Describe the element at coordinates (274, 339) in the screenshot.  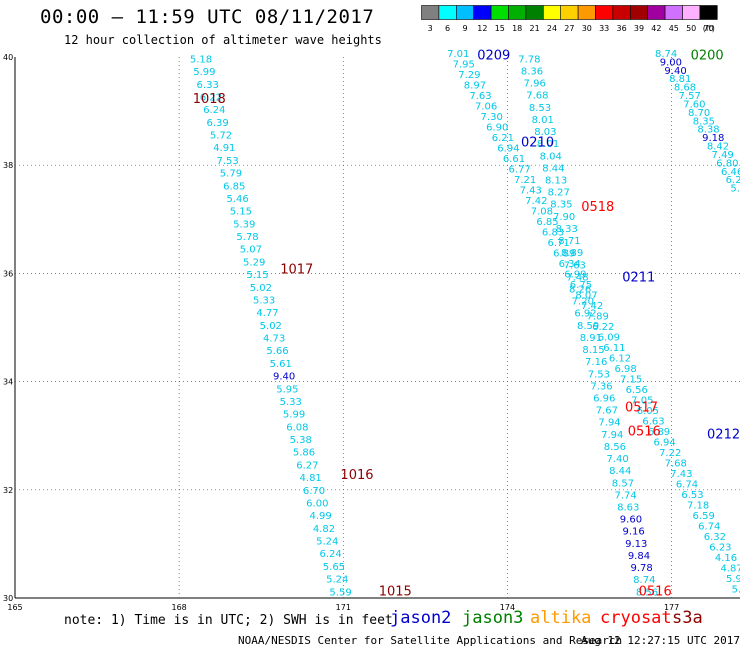
I see `wave-height-value: 4.73` at that location.